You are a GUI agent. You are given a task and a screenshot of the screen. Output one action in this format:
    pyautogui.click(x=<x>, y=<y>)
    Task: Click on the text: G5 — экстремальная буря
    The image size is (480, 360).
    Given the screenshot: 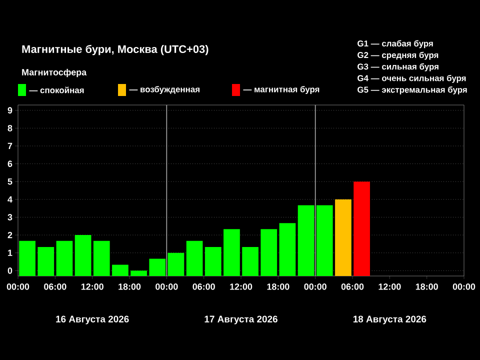 What is the action you would take?
    pyautogui.click(x=412, y=90)
    